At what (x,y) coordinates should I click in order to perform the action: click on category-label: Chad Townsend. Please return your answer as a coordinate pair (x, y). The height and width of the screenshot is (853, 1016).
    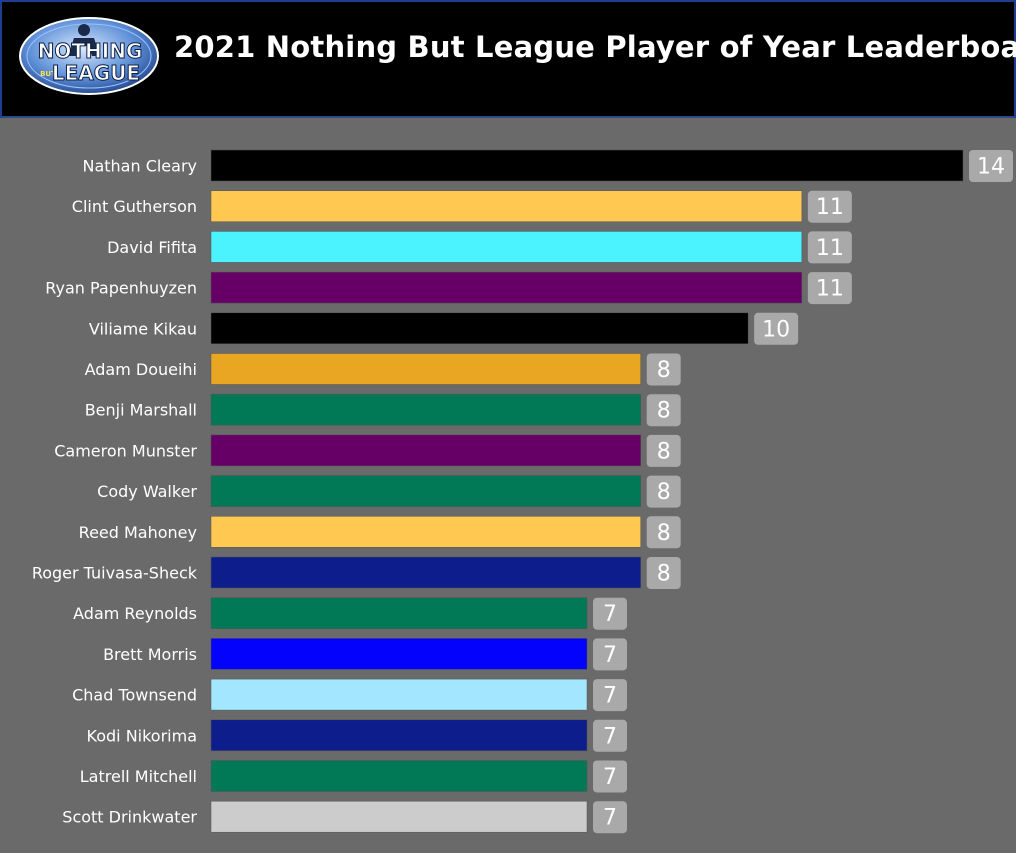
    Looking at the image, I should click on (134, 695).